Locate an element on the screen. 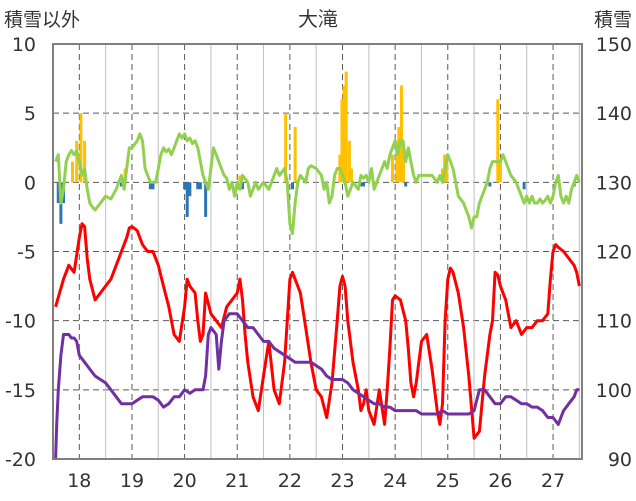 This screenshot has height=501, width=636. y-right-tick-label: 90 is located at coordinates (620, 460).